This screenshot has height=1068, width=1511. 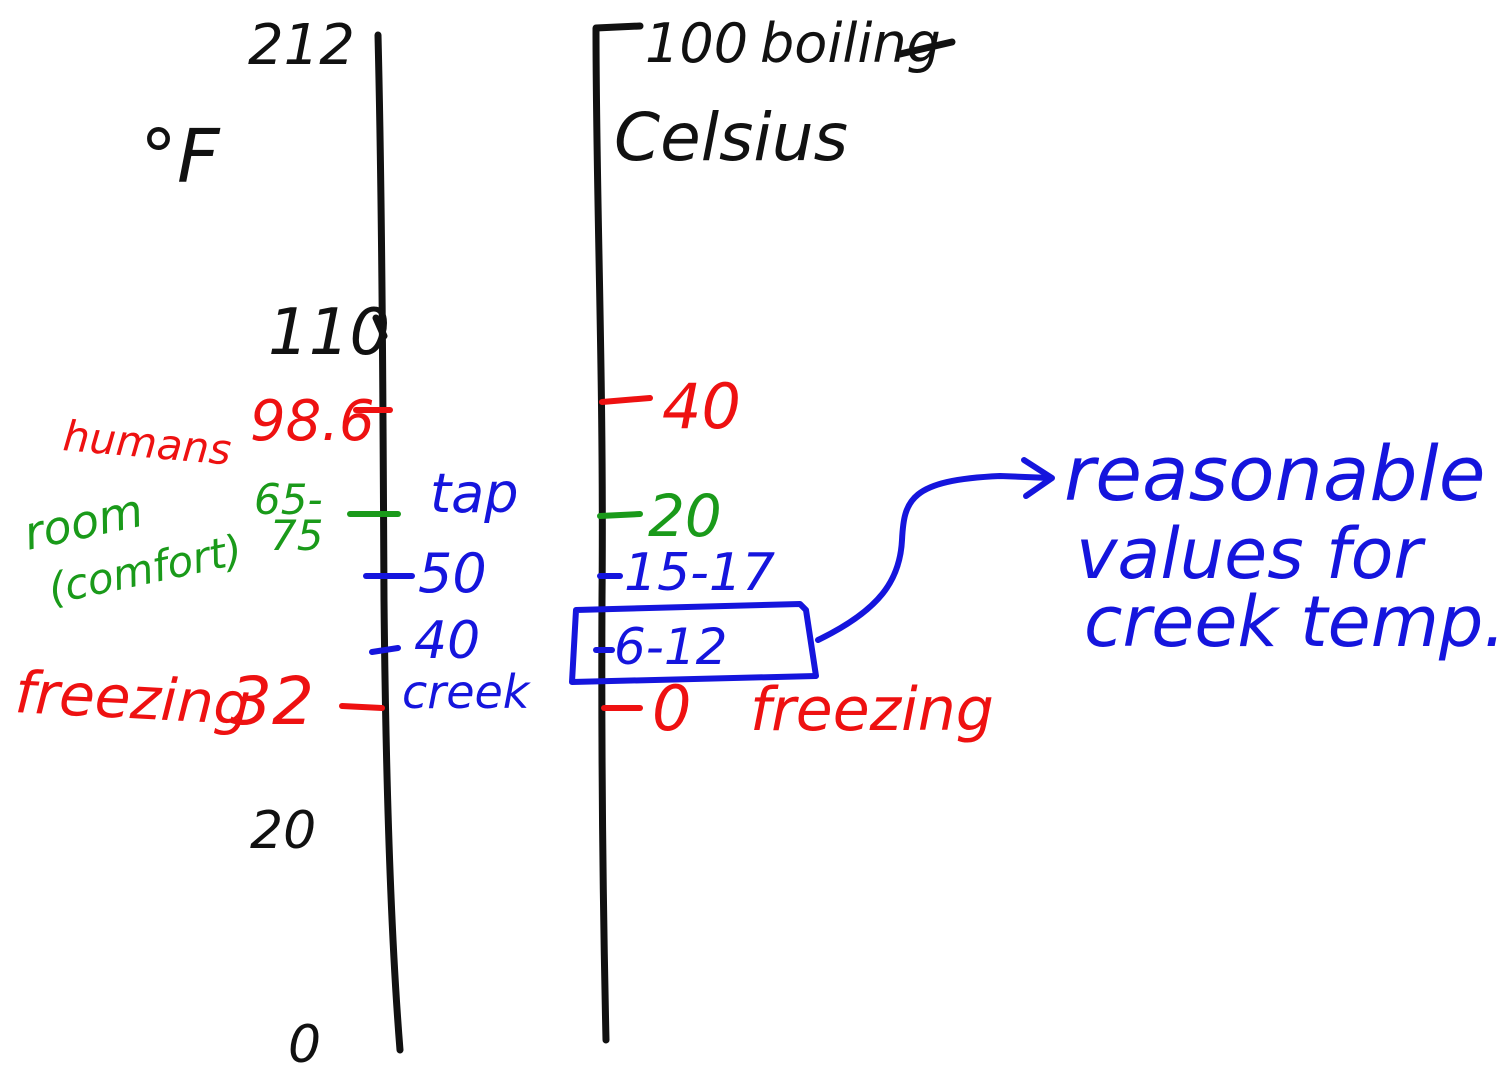 I want to click on humans-fahrenheit-value: 98.6, so click(x=312, y=421).